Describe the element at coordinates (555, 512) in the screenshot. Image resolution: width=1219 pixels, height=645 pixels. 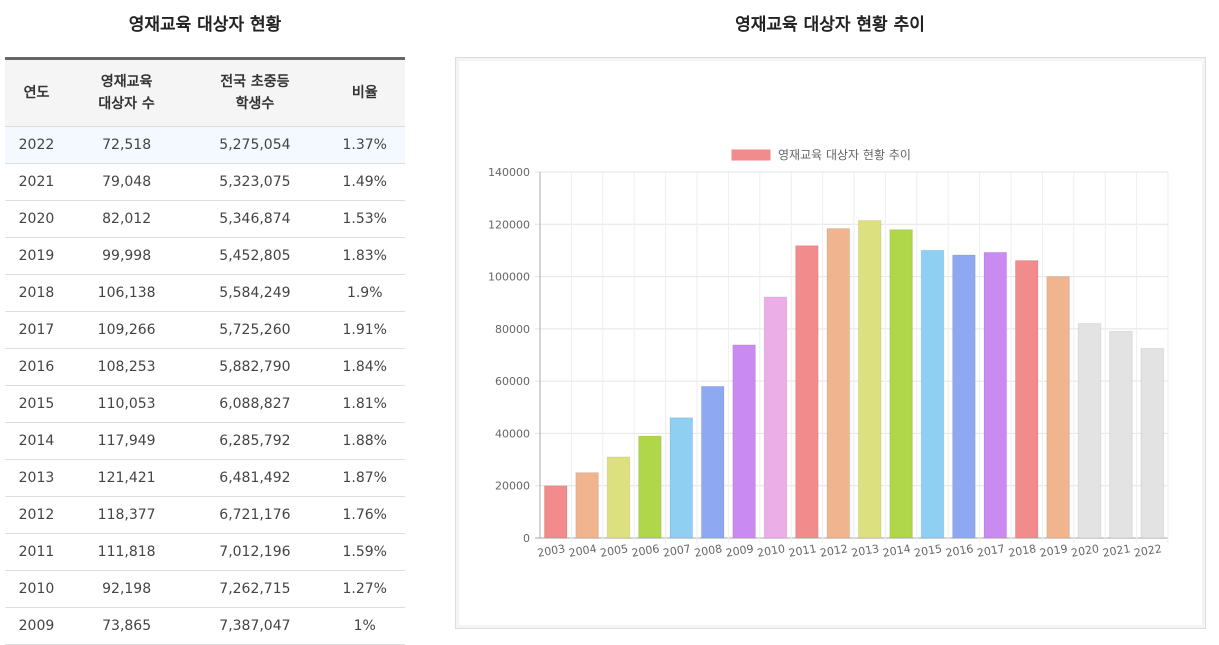
I see `bar-2003` at that location.